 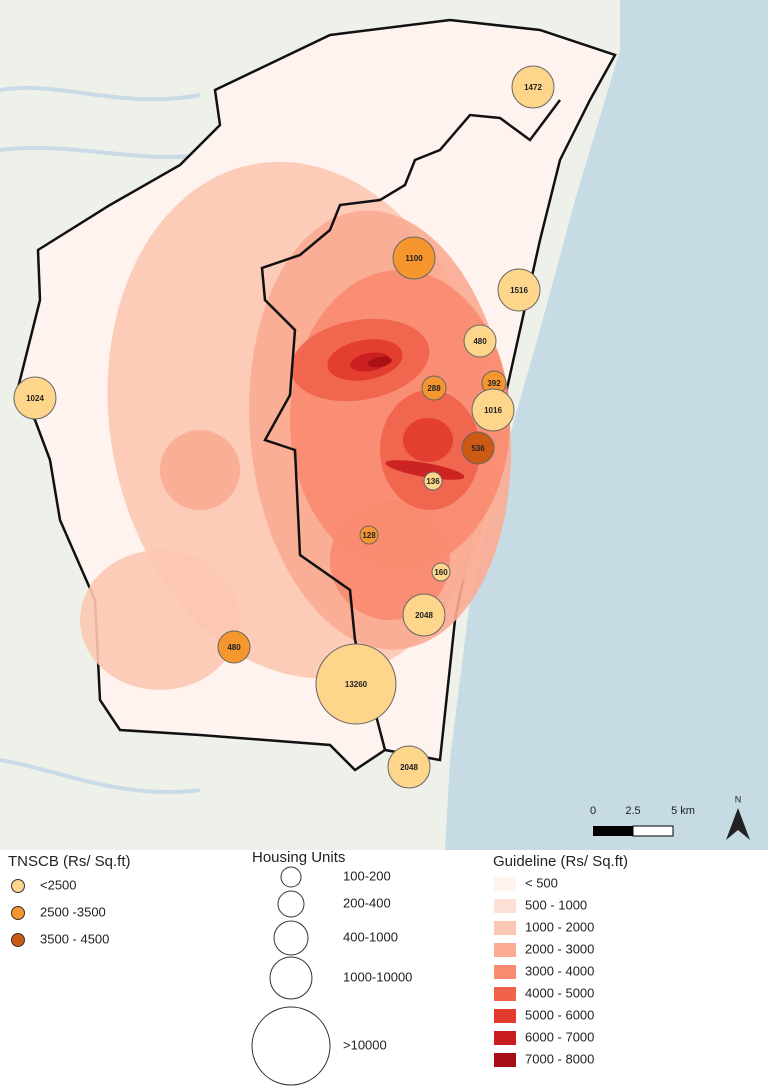 I want to click on legend-label: 1000 - 2000, so click(x=559, y=926).